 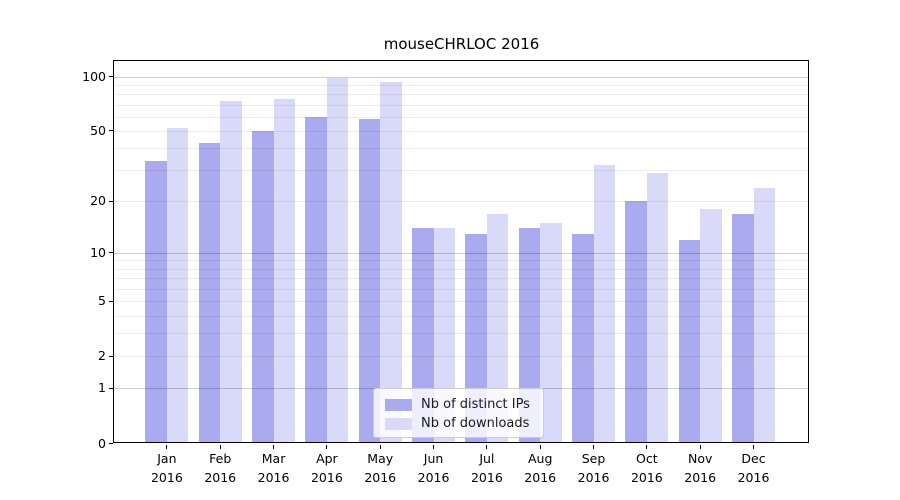 I want to click on x-tick-mark-aug, so click(x=540, y=446).